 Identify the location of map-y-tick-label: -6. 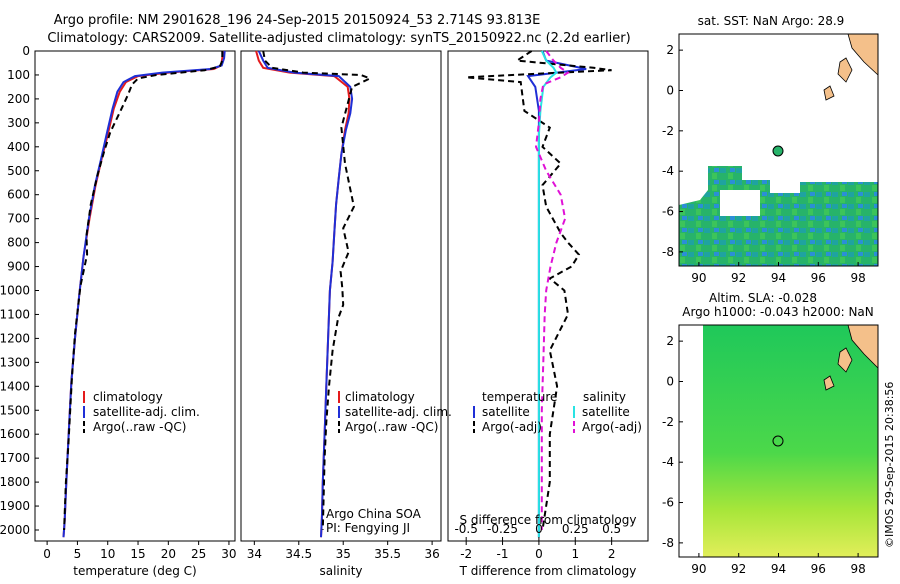
(668, 212).